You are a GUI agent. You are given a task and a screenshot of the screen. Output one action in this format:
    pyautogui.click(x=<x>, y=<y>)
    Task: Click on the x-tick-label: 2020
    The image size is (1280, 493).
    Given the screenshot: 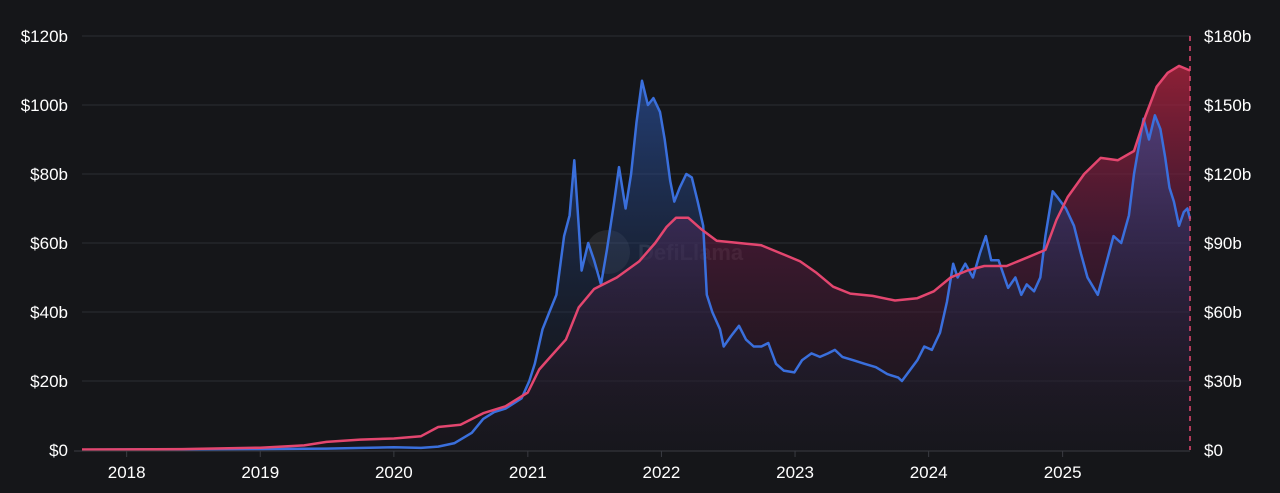 What is the action you would take?
    pyautogui.click(x=394, y=472)
    